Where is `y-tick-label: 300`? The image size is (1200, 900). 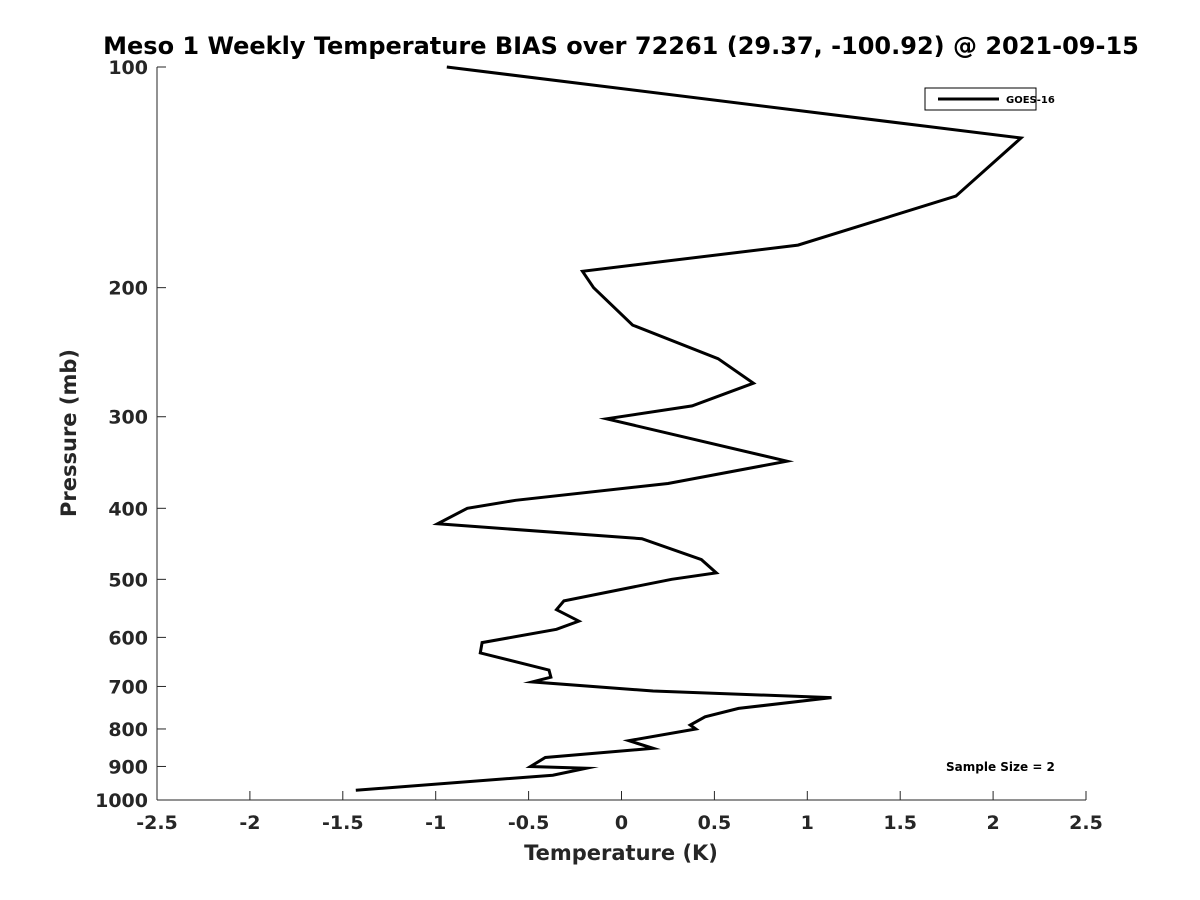
y-tick-label: 300 is located at coordinates (128, 418).